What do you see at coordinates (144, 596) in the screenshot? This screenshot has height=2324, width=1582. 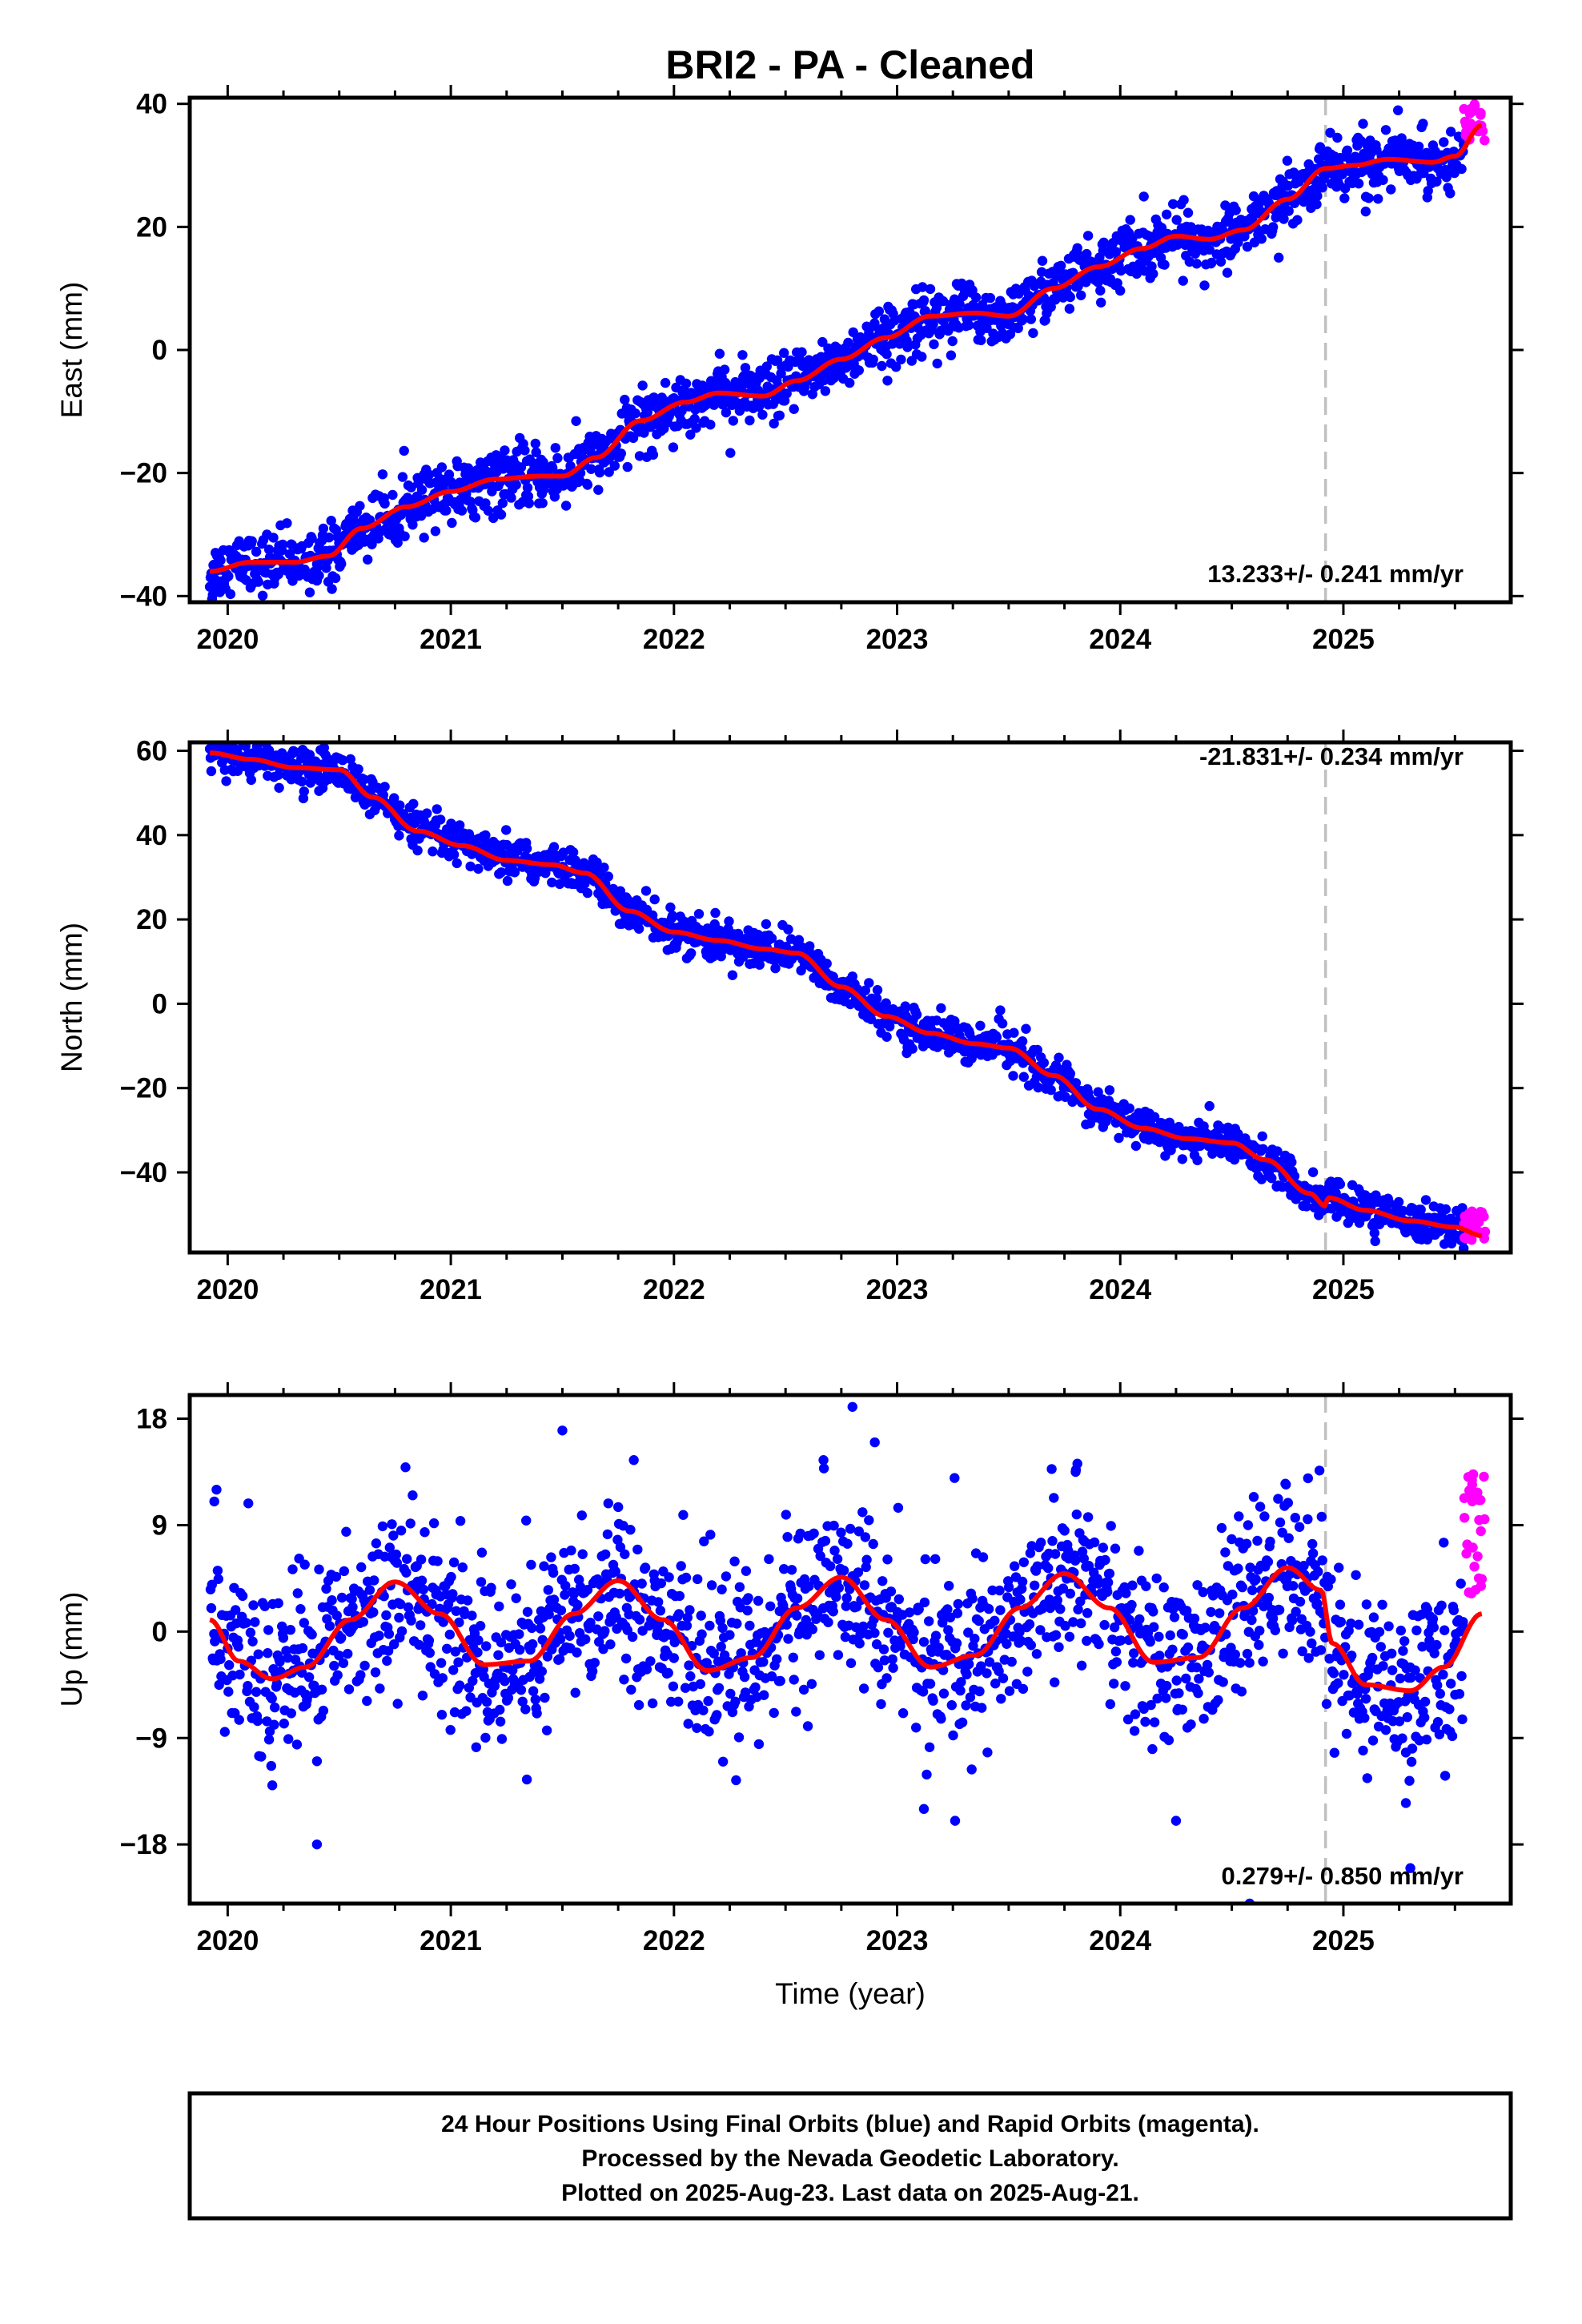 I see `y-tick-label: −40` at bounding box center [144, 596].